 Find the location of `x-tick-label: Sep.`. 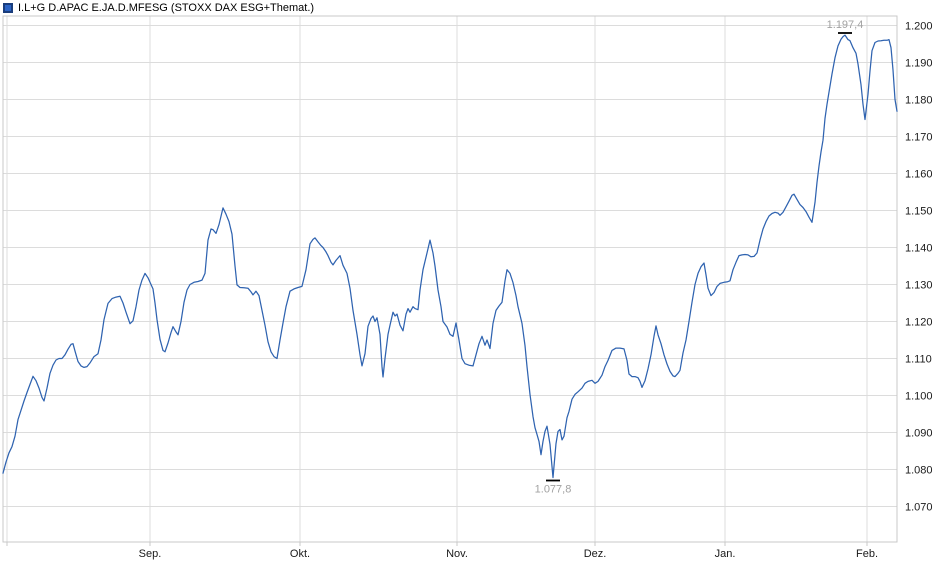

x-tick-label: Sep. is located at coordinates (150, 554).